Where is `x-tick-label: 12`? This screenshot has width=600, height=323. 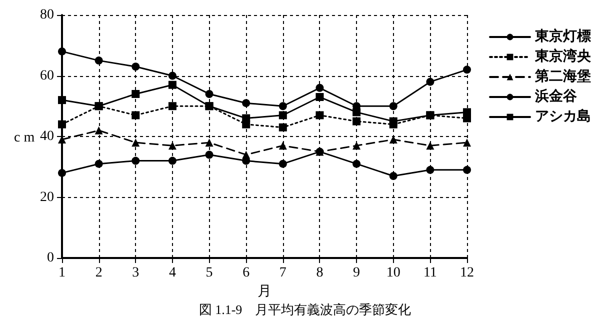 x-tick-label: 12 is located at coordinates (467, 273).